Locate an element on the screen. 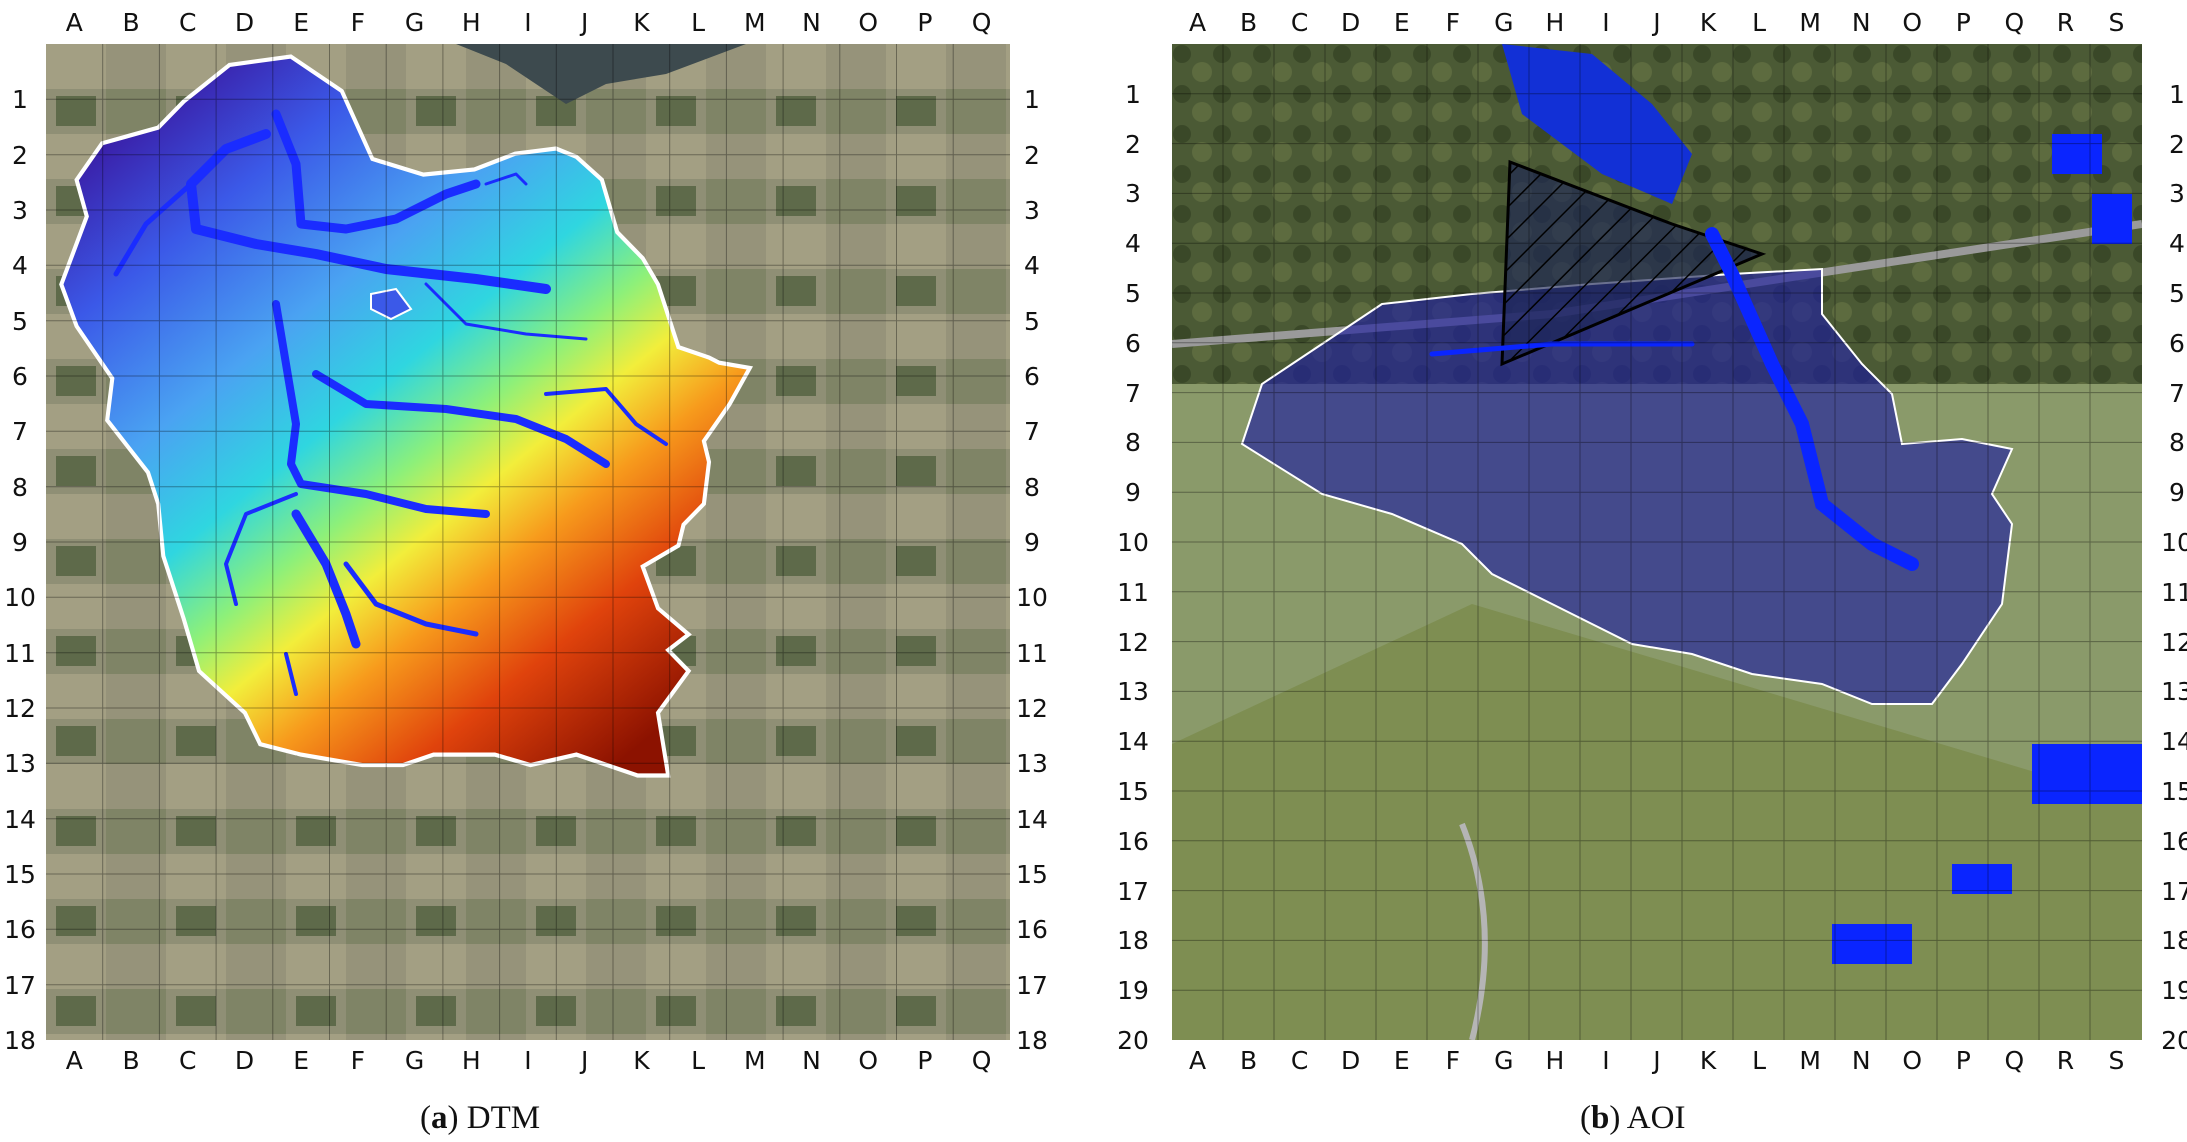 This screenshot has height=1142, width=2187. area-of-interest is located at coordinates (1627, 486).